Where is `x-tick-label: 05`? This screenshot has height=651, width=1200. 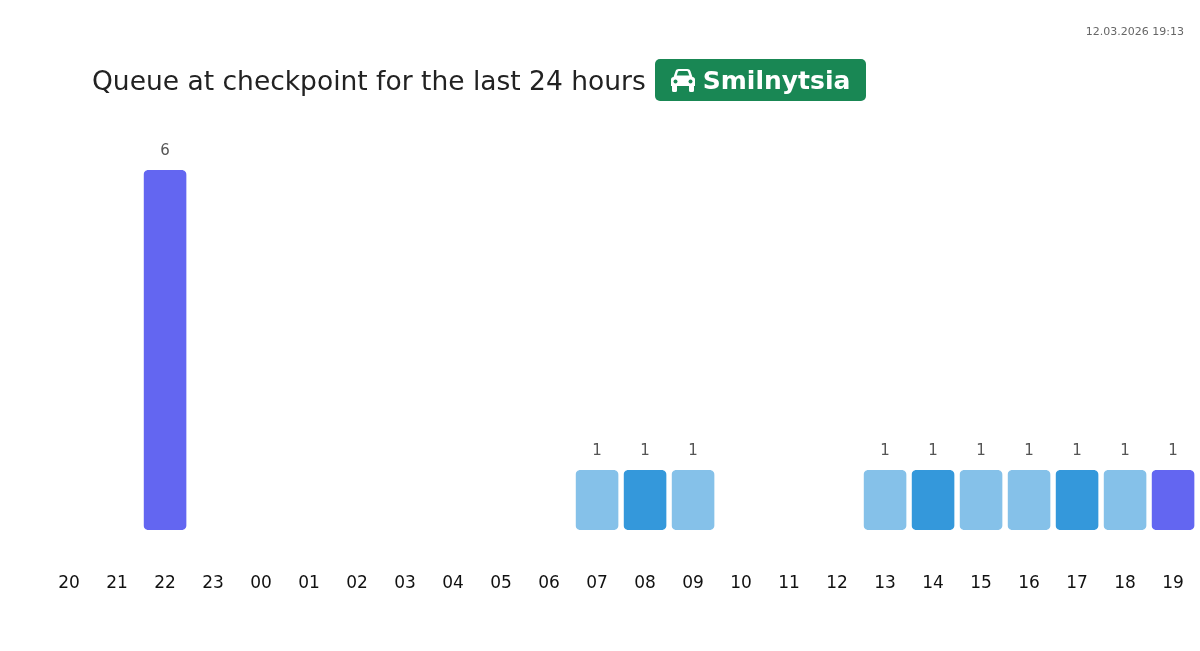 x-tick-label: 05 is located at coordinates (501, 581).